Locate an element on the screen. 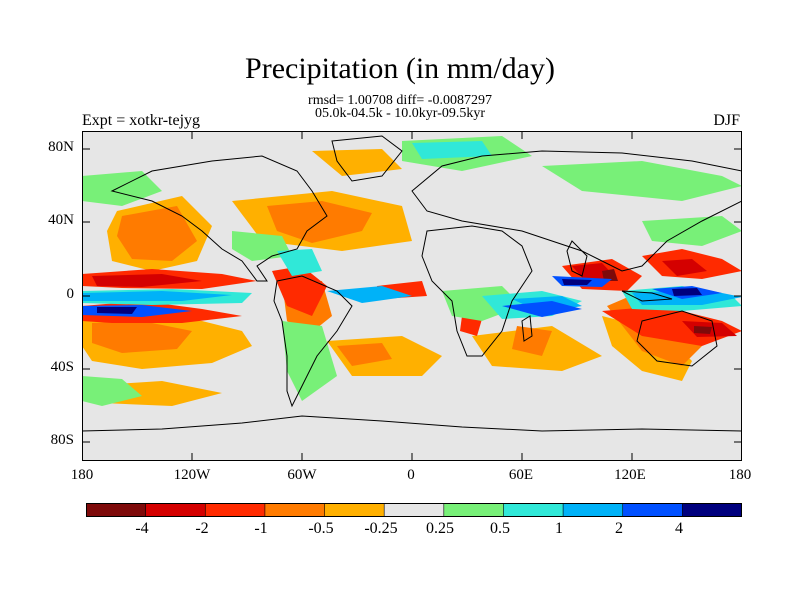 The width and height of the screenshot is (800, 600). colorbar is located at coordinates (414, 510).